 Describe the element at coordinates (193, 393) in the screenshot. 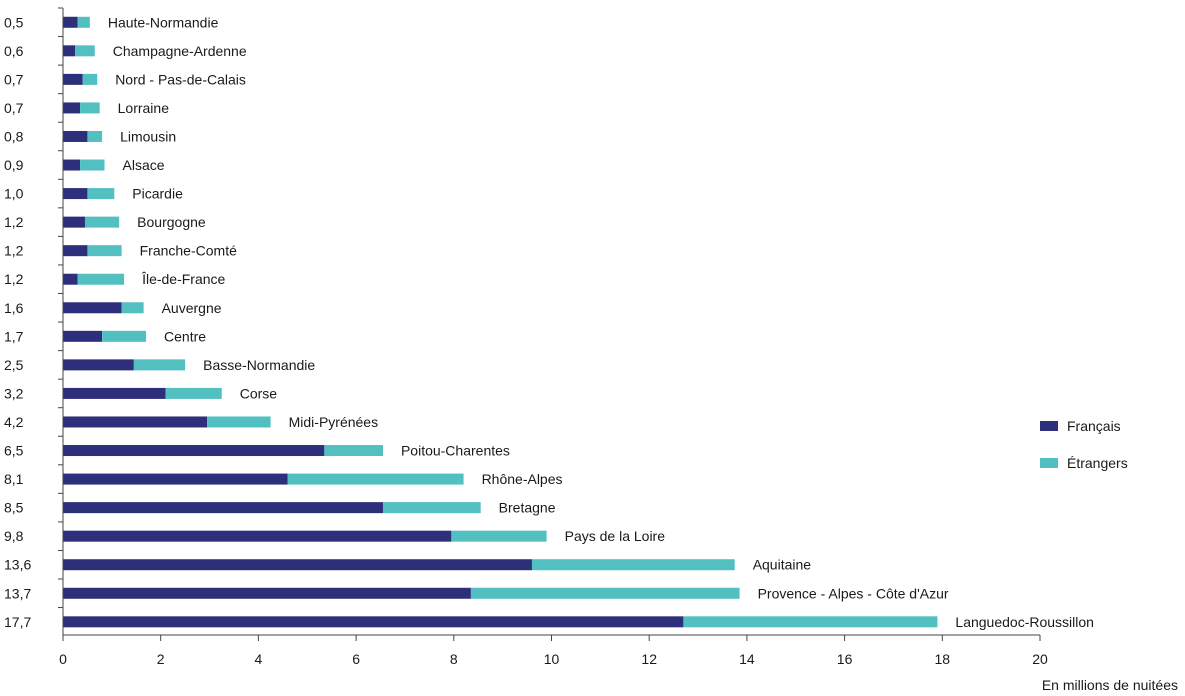

I see `bar-etrangers-corse` at that location.